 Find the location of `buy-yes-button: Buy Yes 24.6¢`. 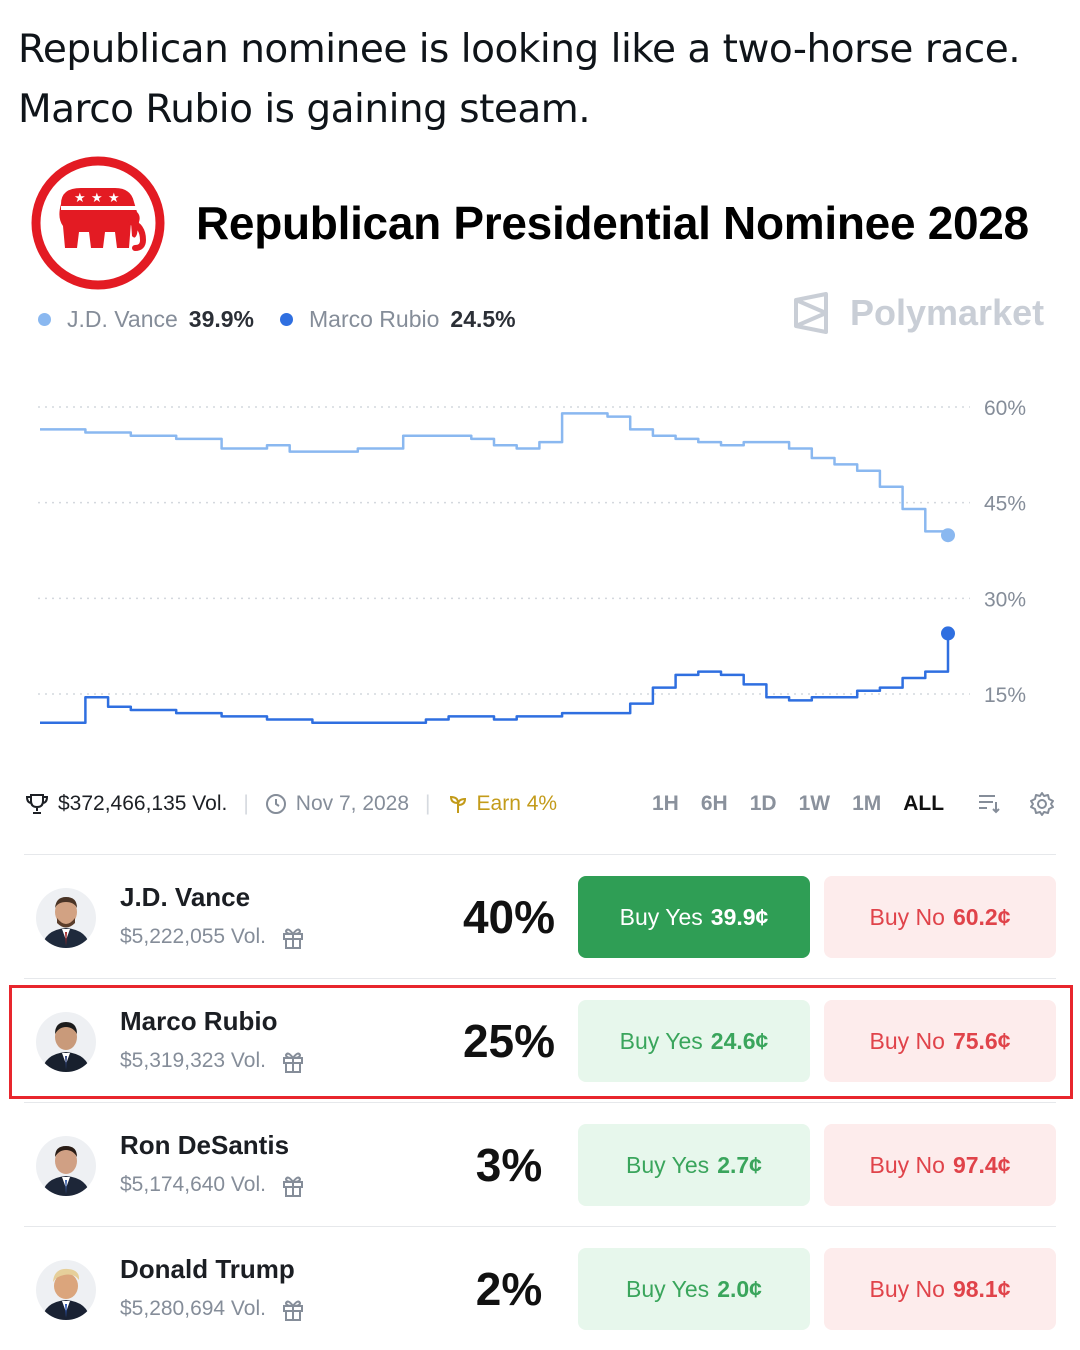

buy-yes-button: Buy Yes 24.6¢ is located at coordinates (694, 1041).